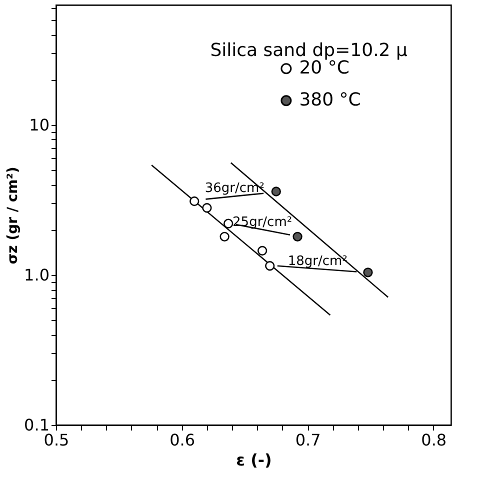 The image size is (480, 503). I want to click on y-tick-label: 10, so click(39, 124).